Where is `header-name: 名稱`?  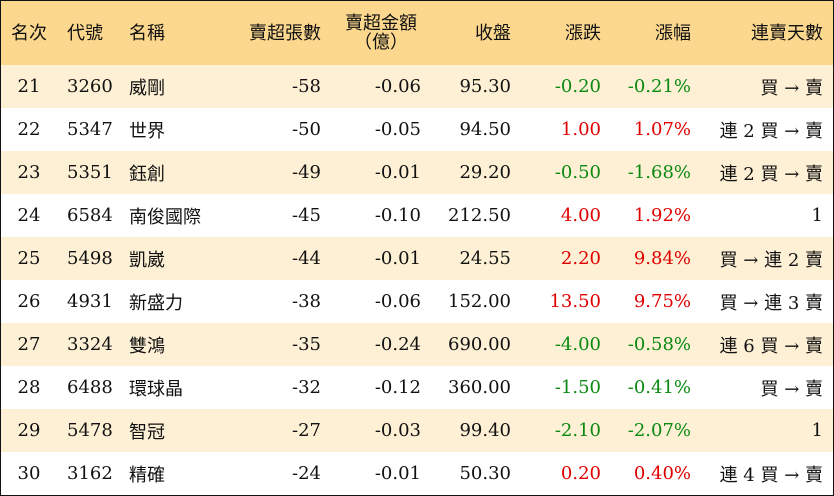 header-name: 名稱 is located at coordinates (147, 33).